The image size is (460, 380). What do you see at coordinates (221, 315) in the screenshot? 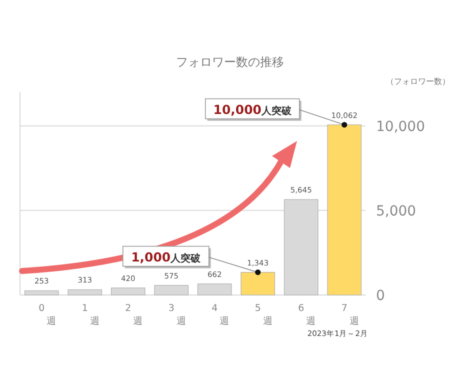
I see `x-tick-label: 4 週` at bounding box center [221, 315].